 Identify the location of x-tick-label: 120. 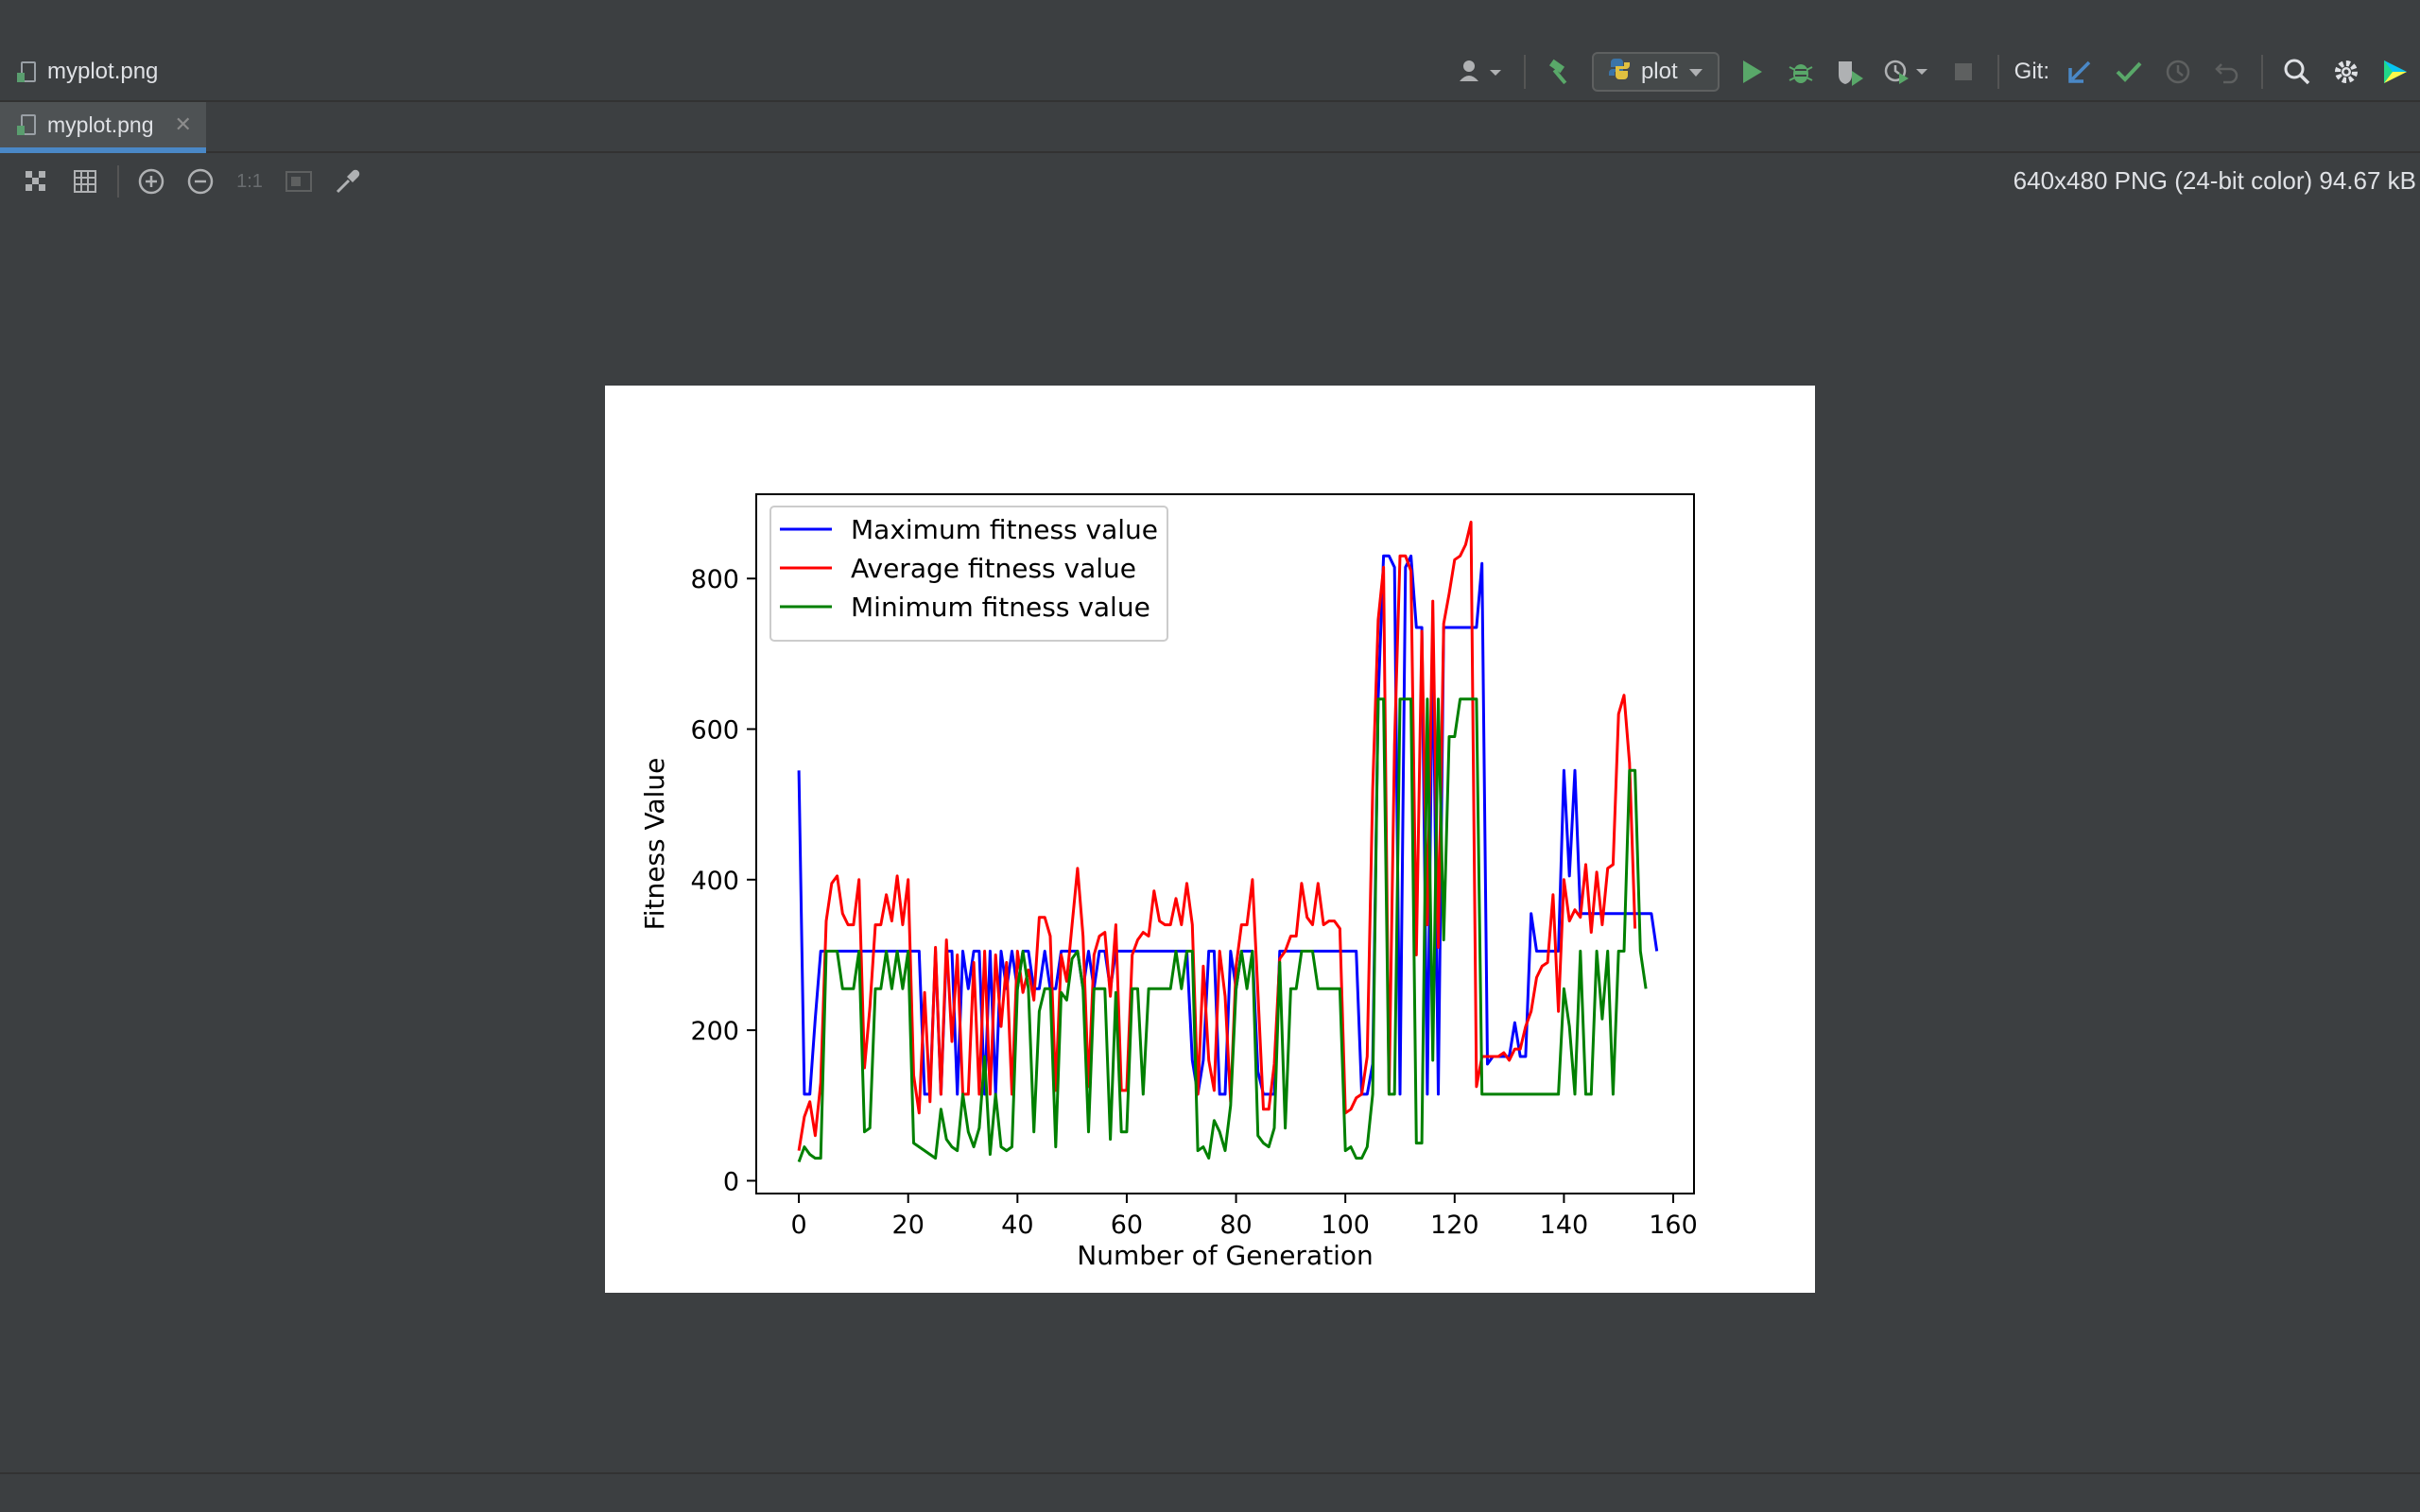
(1454, 1225).